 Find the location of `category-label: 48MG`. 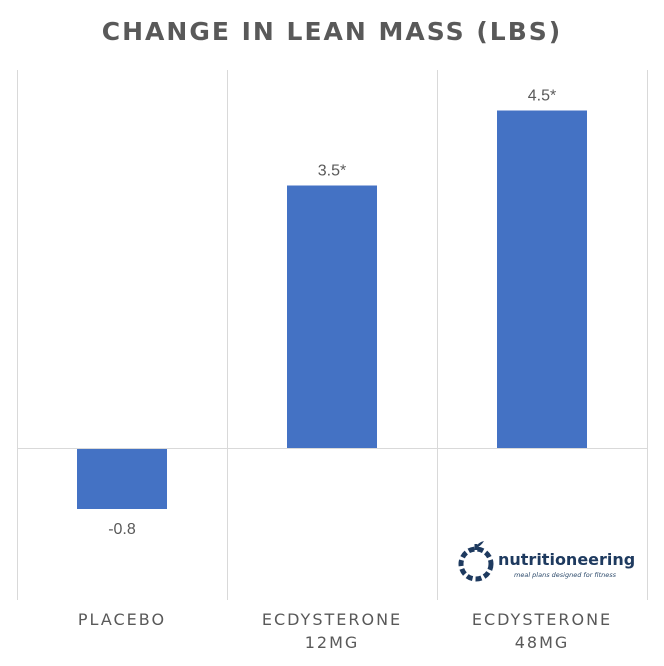

category-label: 48MG is located at coordinates (542, 642).